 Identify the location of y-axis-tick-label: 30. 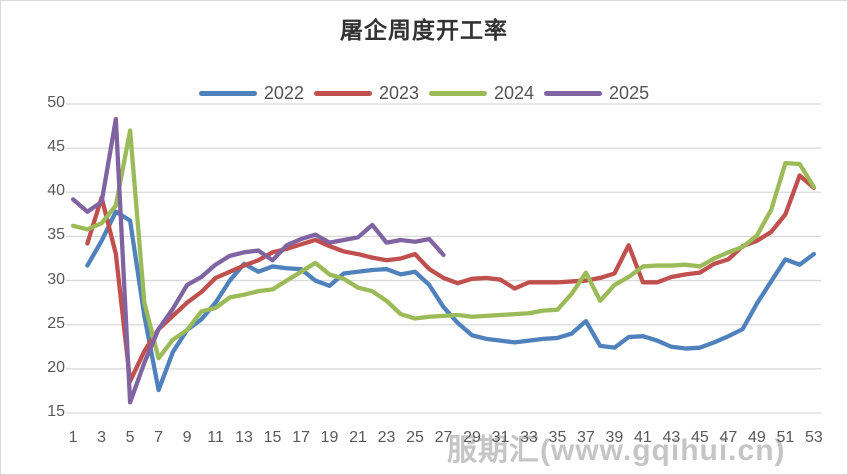
(56, 279).